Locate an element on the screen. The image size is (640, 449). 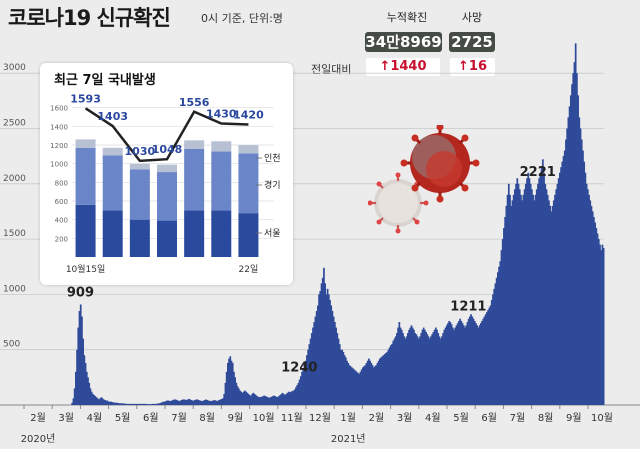
main-x-tick-label: 7월 is located at coordinates (518, 418).